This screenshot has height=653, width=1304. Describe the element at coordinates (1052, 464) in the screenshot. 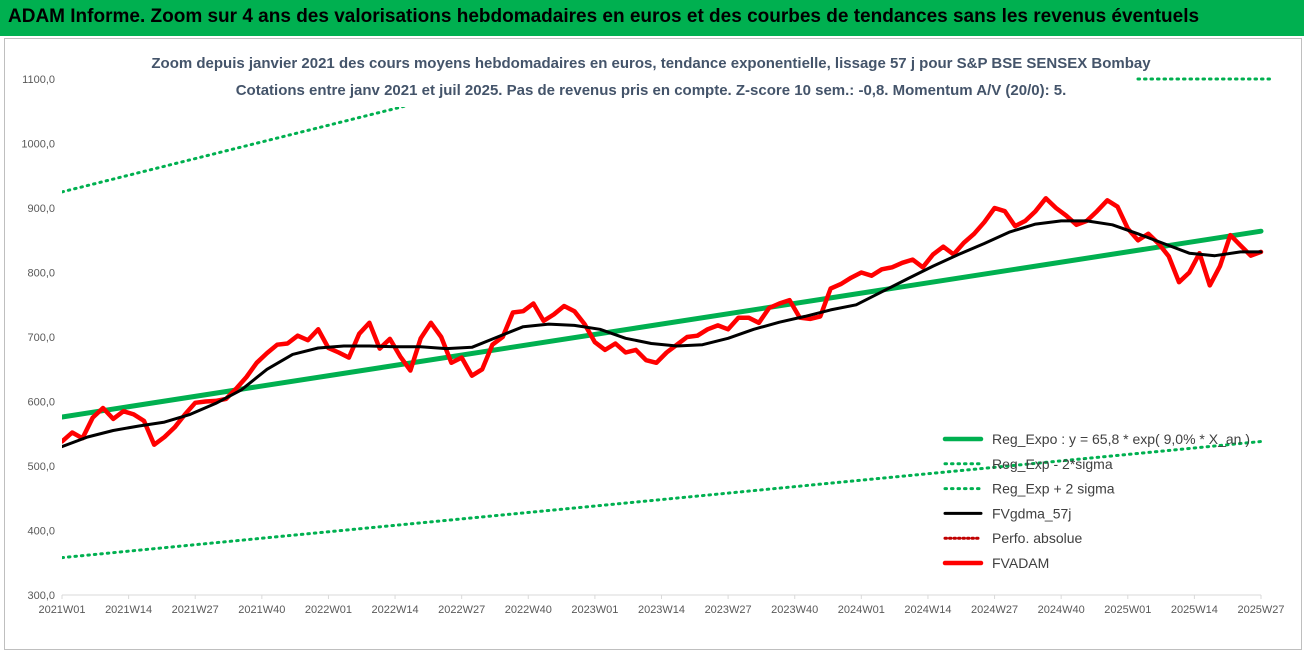

I see `legend-label: Reg_Exp - 2*sigma` at that location.